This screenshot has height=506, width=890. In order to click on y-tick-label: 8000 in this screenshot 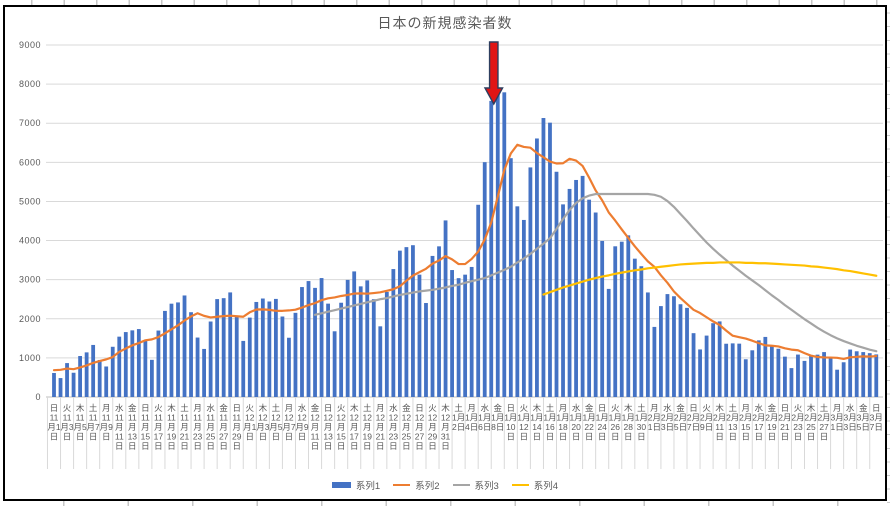, I will do `click(30, 84)`.